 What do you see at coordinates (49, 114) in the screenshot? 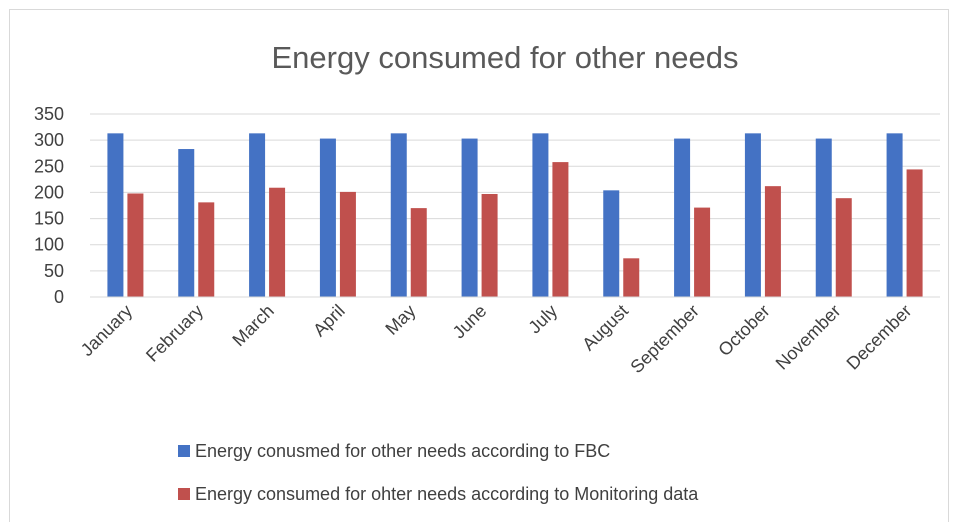
I see `y-tick-label: 350` at bounding box center [49, 114].